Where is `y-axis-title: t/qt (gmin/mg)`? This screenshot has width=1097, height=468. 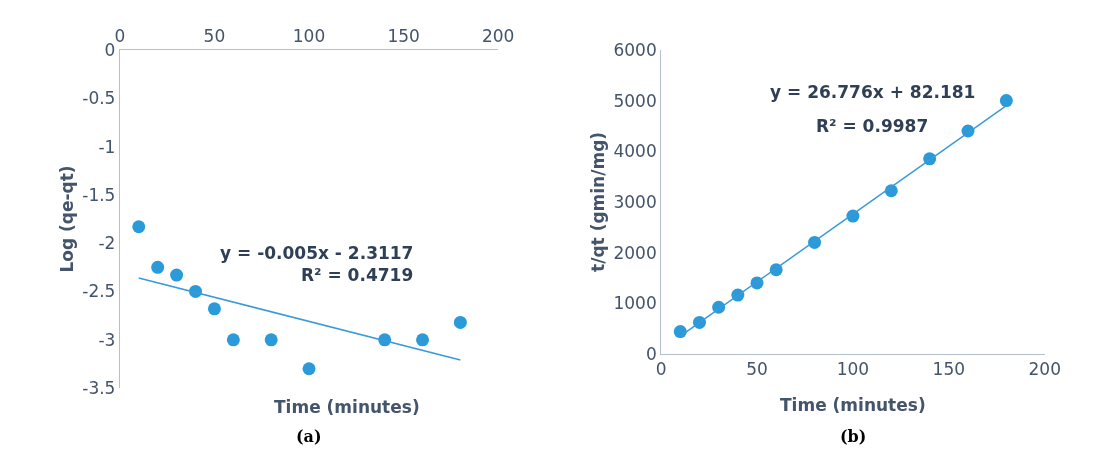
y-axis-title: t/qt (gmin/mg) is located at coordinates (597, 201).